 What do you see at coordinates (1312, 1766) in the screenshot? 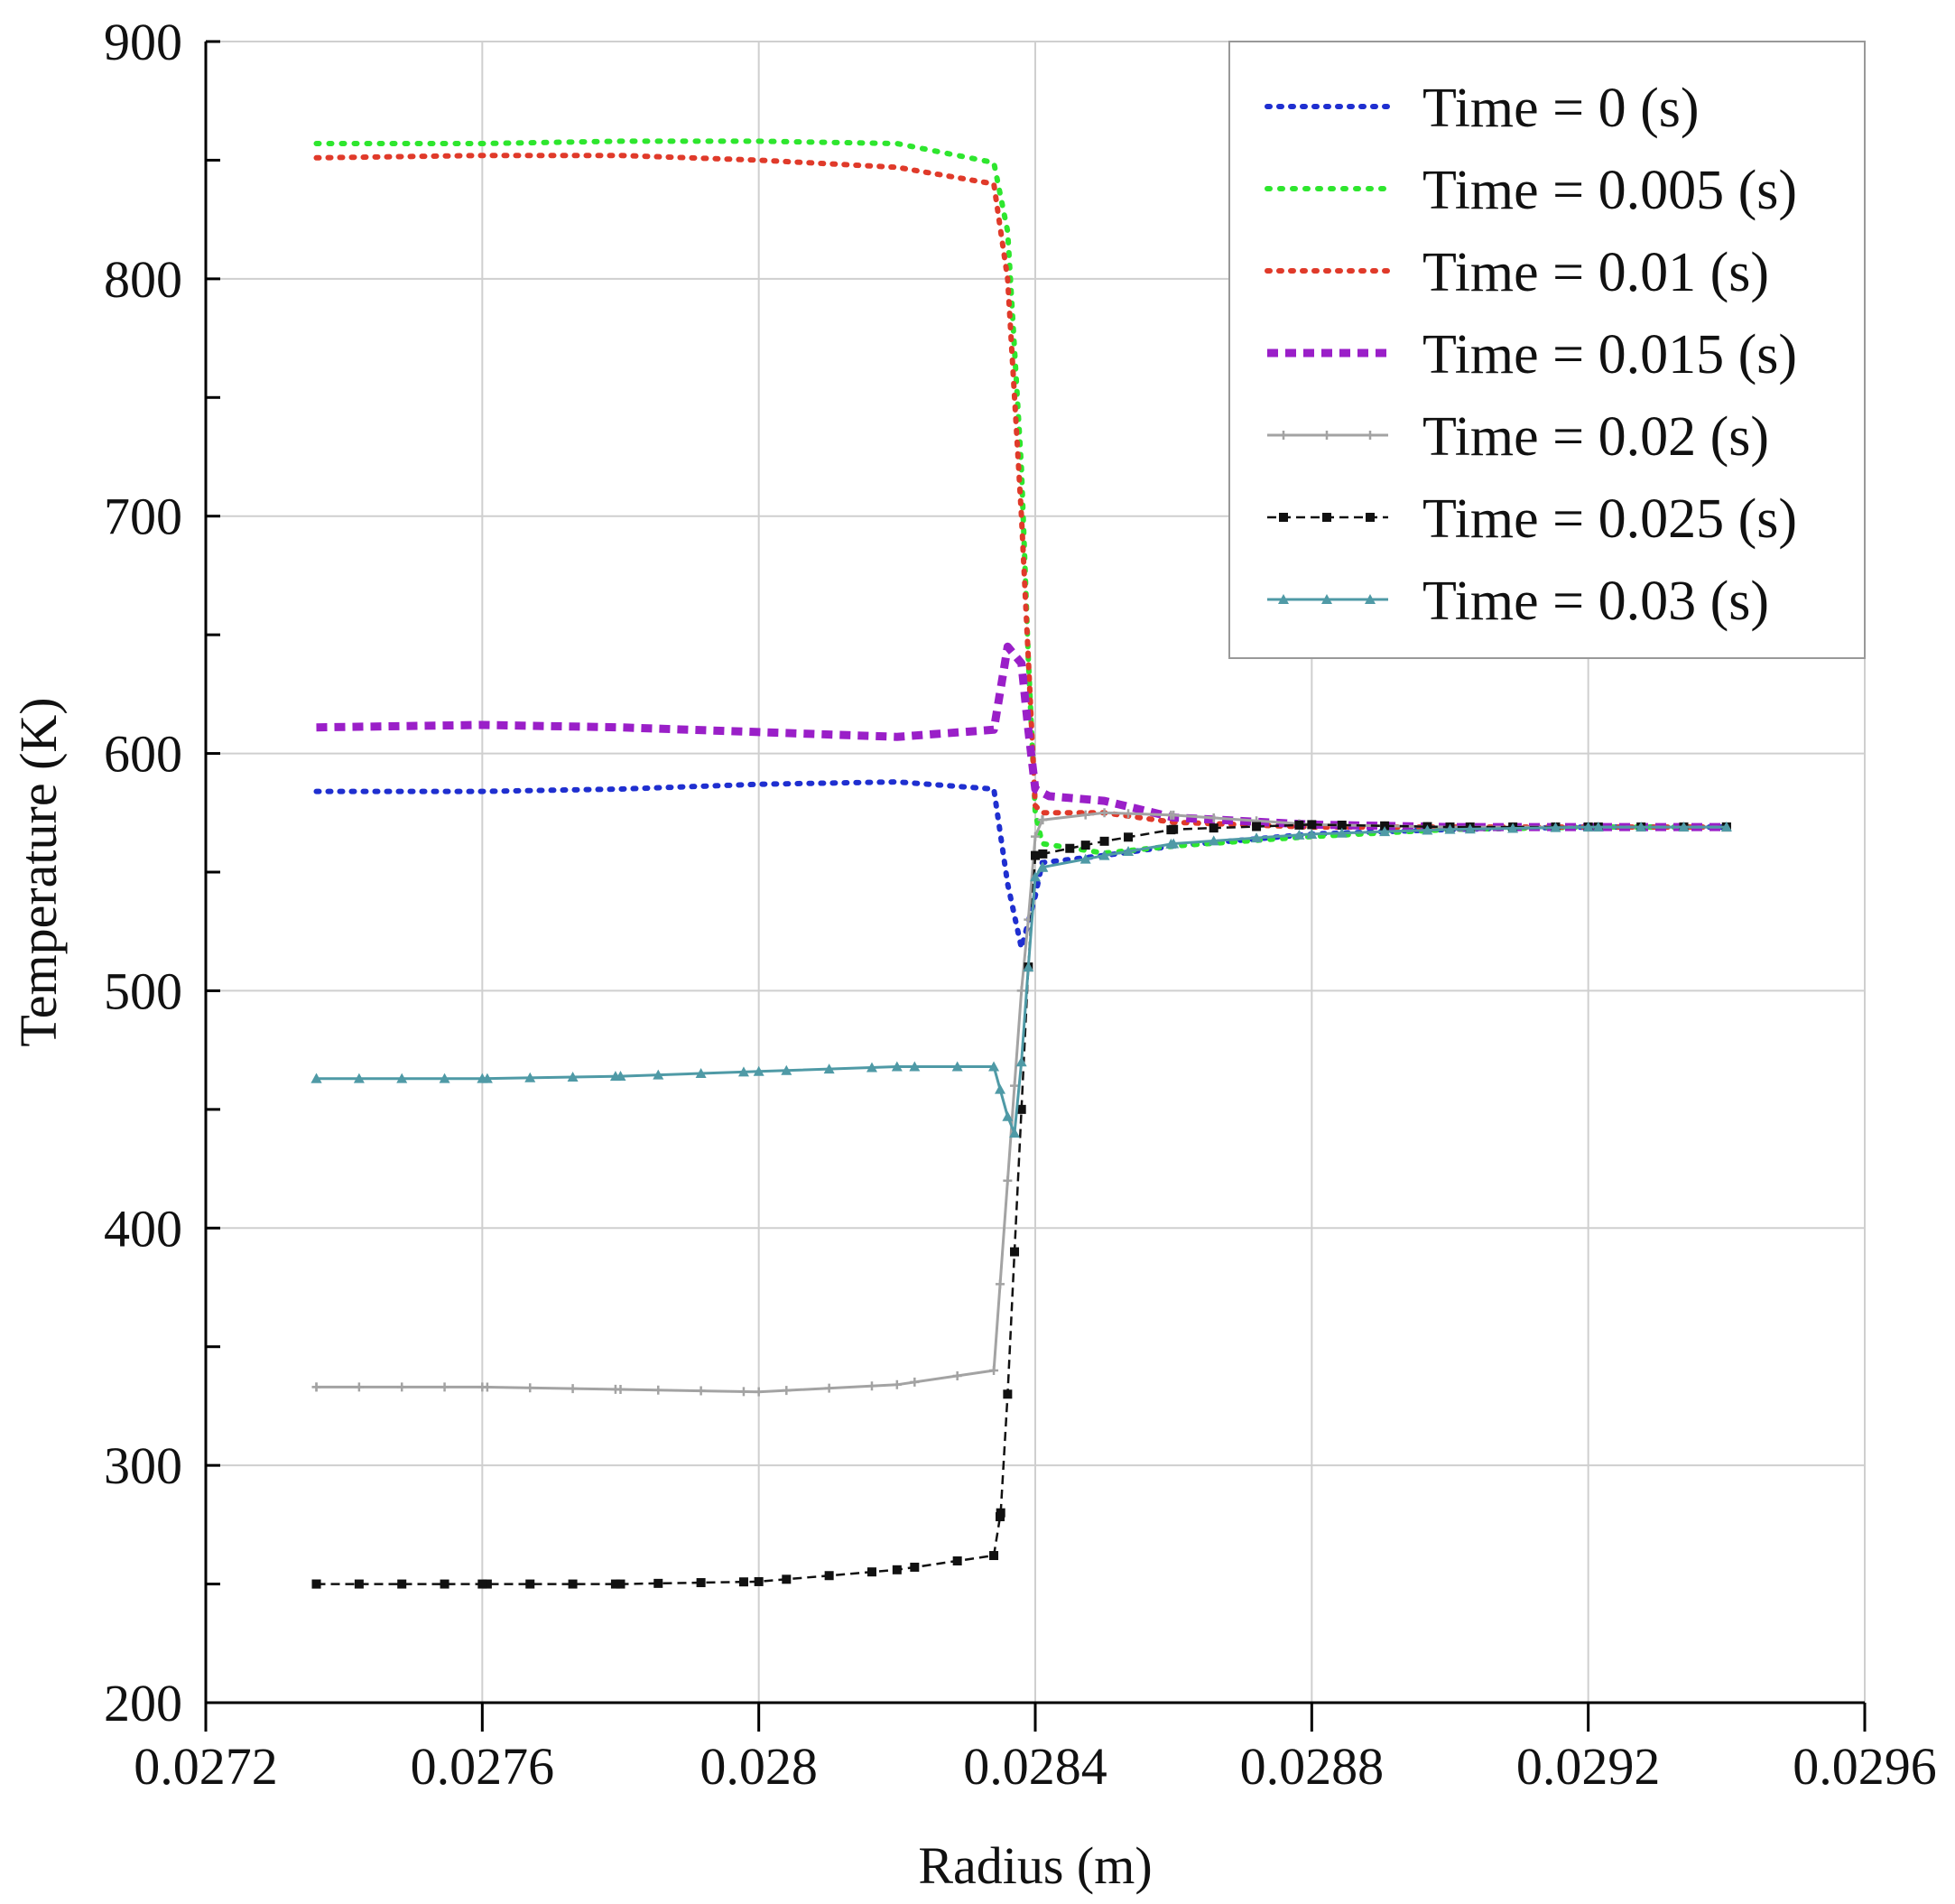
I see `x-tick-label: 0.0288` at bounding box center [1312, 1766].